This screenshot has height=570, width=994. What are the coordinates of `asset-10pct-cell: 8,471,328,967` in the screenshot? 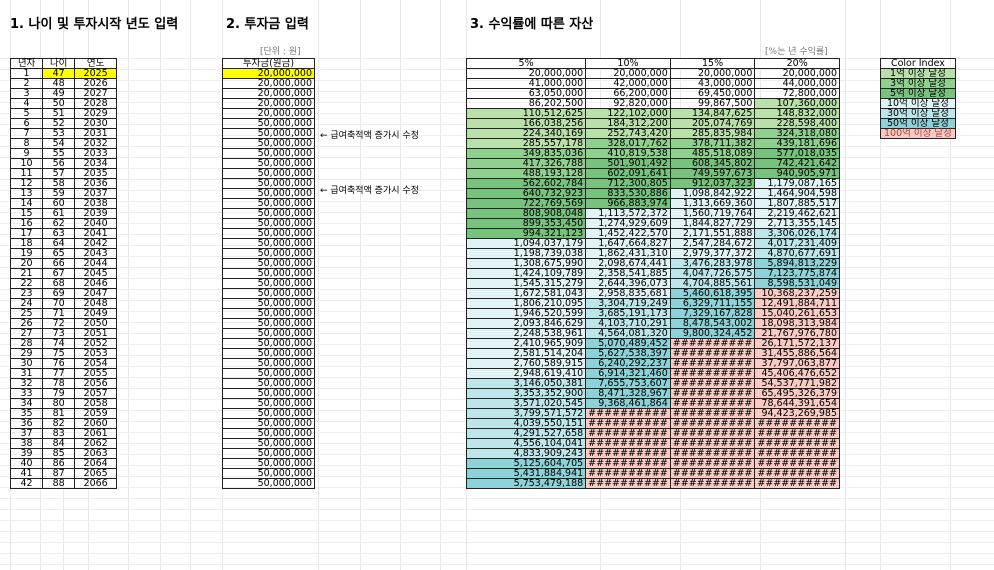 It's located at (628, 393).